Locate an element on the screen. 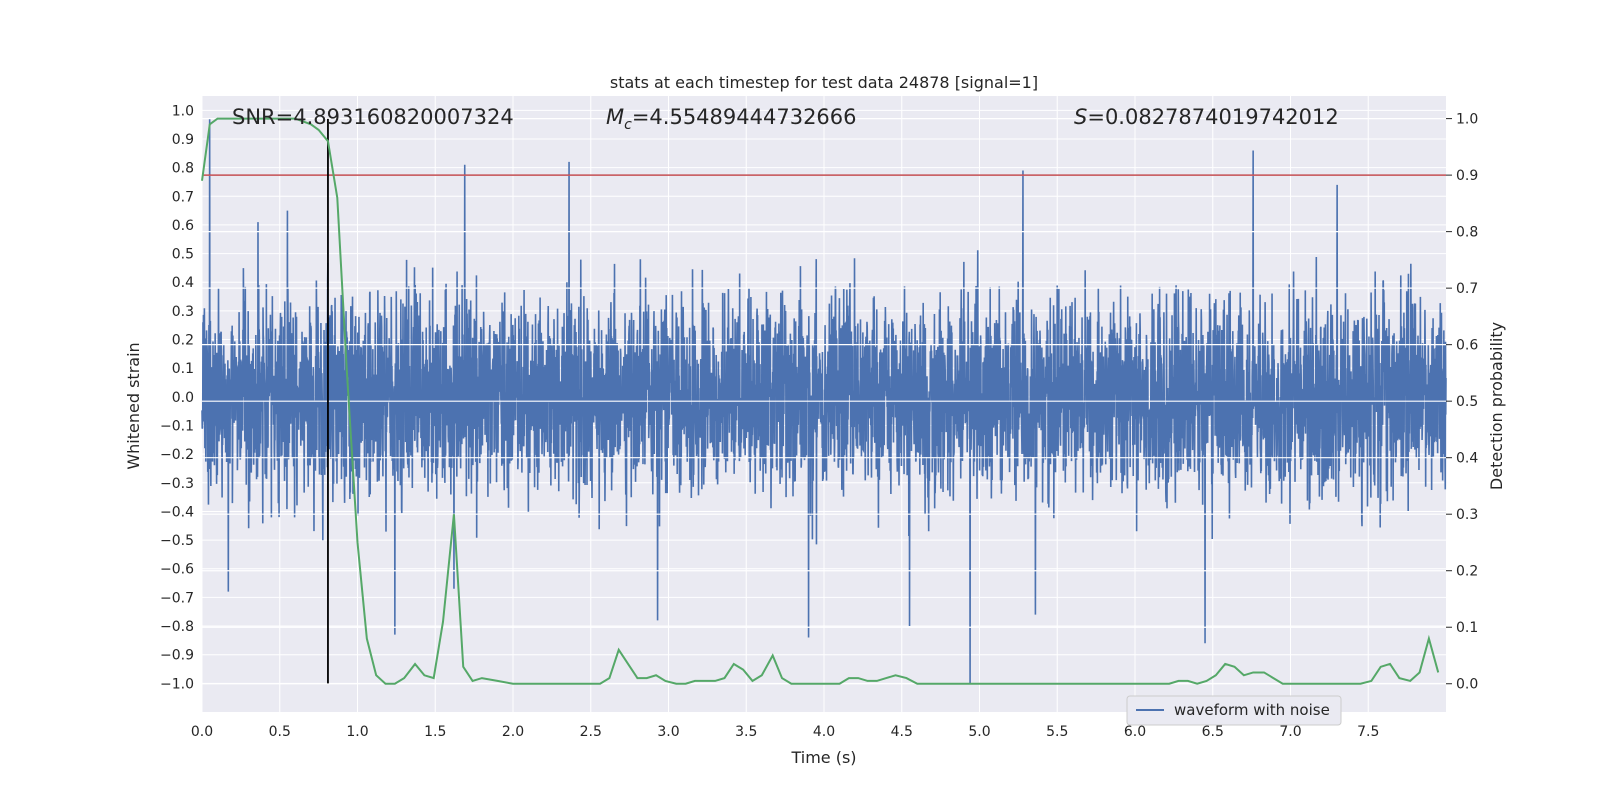 The height and width of the screenshot is (800, 1600). y2-tick-label: 0.8 is located at coordinates (1467, 233).